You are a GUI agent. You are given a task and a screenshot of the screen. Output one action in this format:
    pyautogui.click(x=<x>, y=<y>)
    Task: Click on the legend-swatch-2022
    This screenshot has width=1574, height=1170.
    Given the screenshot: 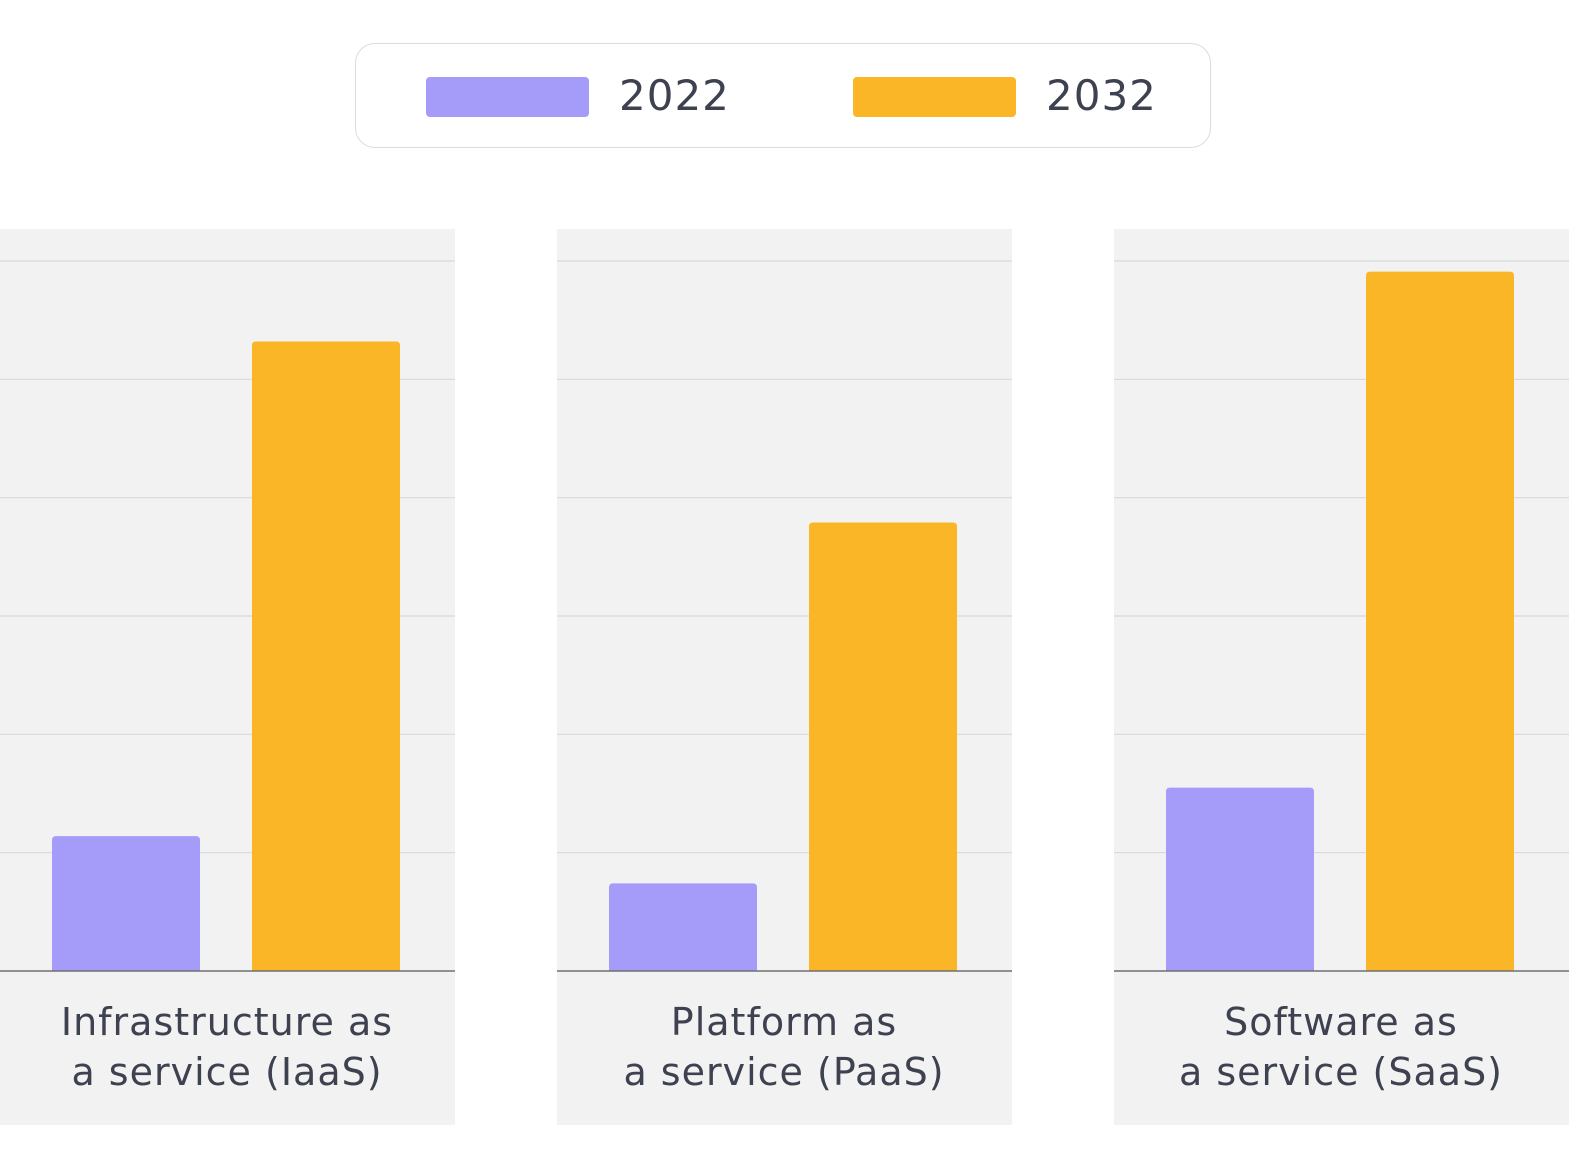 What is the action you would take?
    pyautogui.click(x=507, y=97)
    